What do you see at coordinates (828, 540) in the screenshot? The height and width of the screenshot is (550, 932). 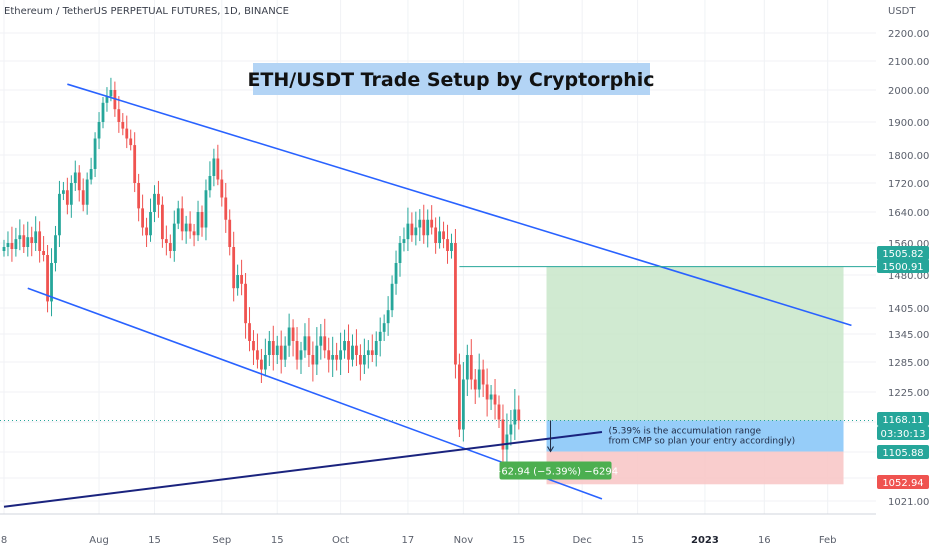 I see `x-tick-label: Feb` at bounding box center [828, 540].